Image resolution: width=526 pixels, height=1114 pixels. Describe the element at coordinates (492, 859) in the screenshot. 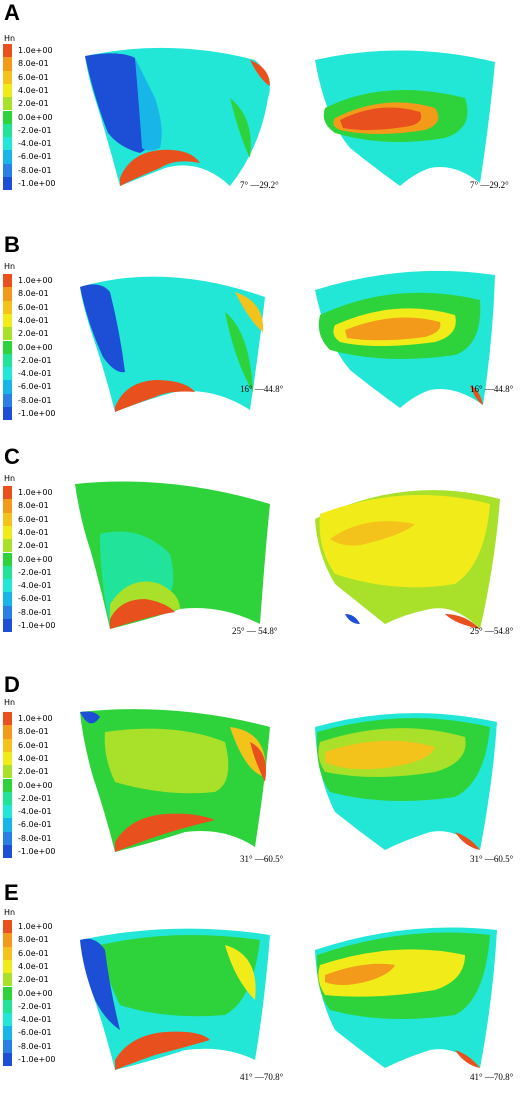

I see `angle-label-right: 31° —60.5°` at that location.